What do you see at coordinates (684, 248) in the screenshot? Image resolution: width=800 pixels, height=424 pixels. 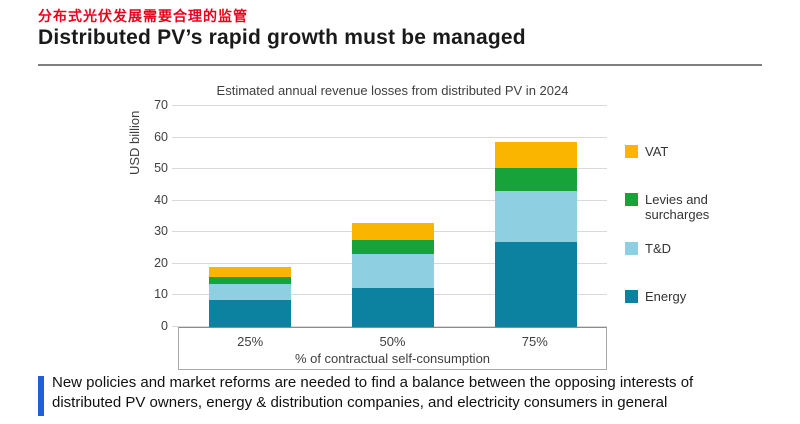 I see `legend-item-t-d: T&D` at bounding box center [684, 248].